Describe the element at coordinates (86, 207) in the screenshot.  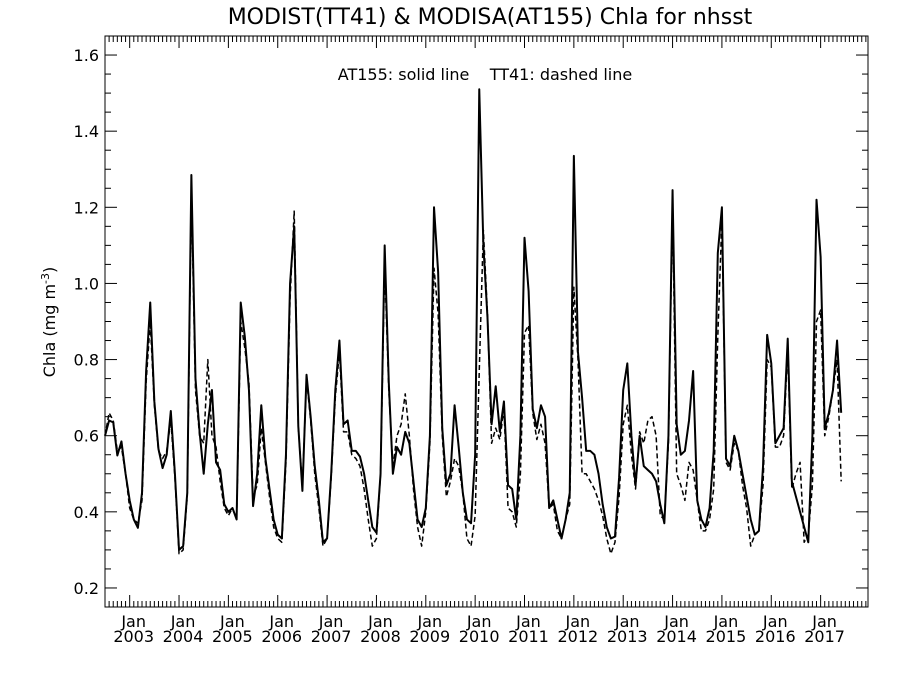
I see `y-tick-label: 1.2` at that location.